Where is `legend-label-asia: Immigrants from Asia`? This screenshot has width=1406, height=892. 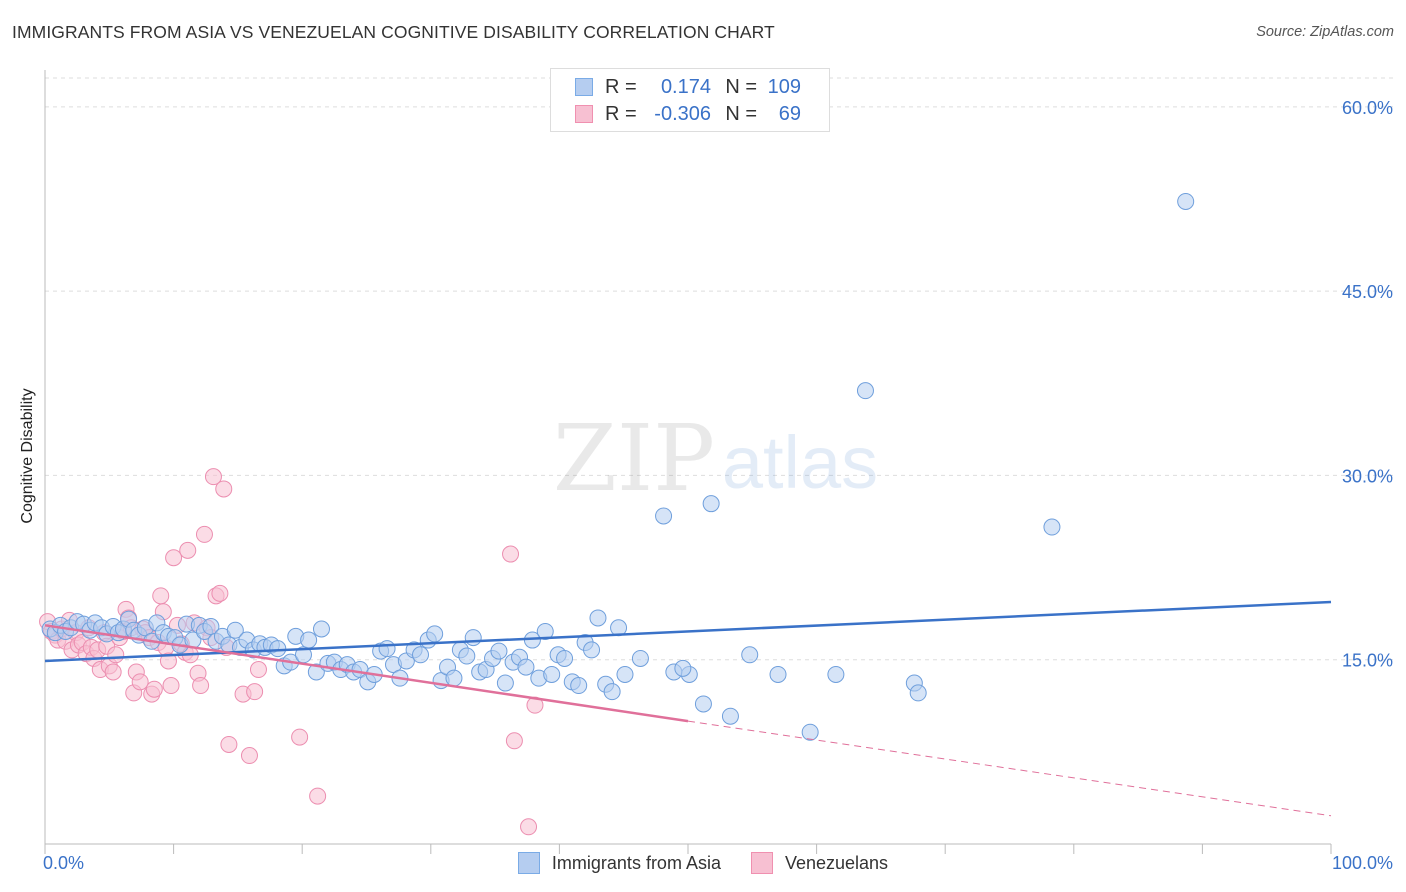
legend-label-asia: Immigrants from Asia is located at coordinates (636, 862).